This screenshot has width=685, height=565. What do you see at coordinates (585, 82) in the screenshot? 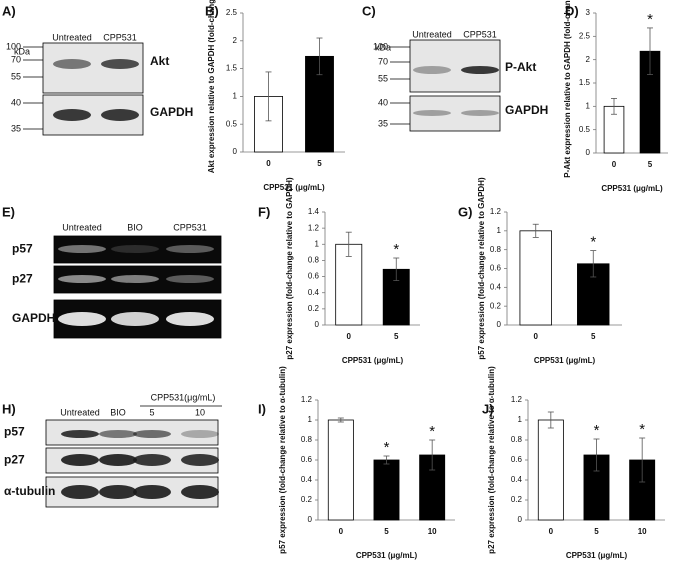
I see `y-tick-label: 1.5` at bounding box center [585, 82].